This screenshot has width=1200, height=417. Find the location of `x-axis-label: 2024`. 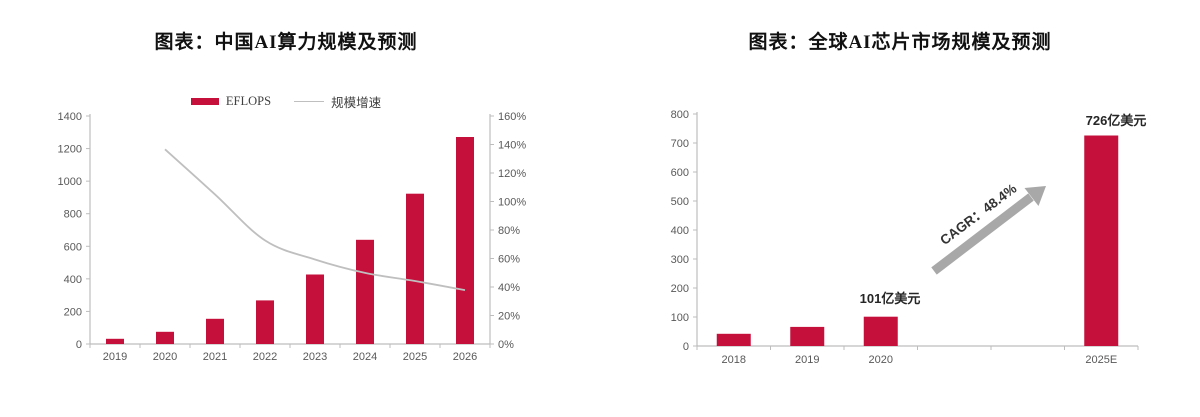

x-axis-label: 2024 is located at coordinates (365, 357).